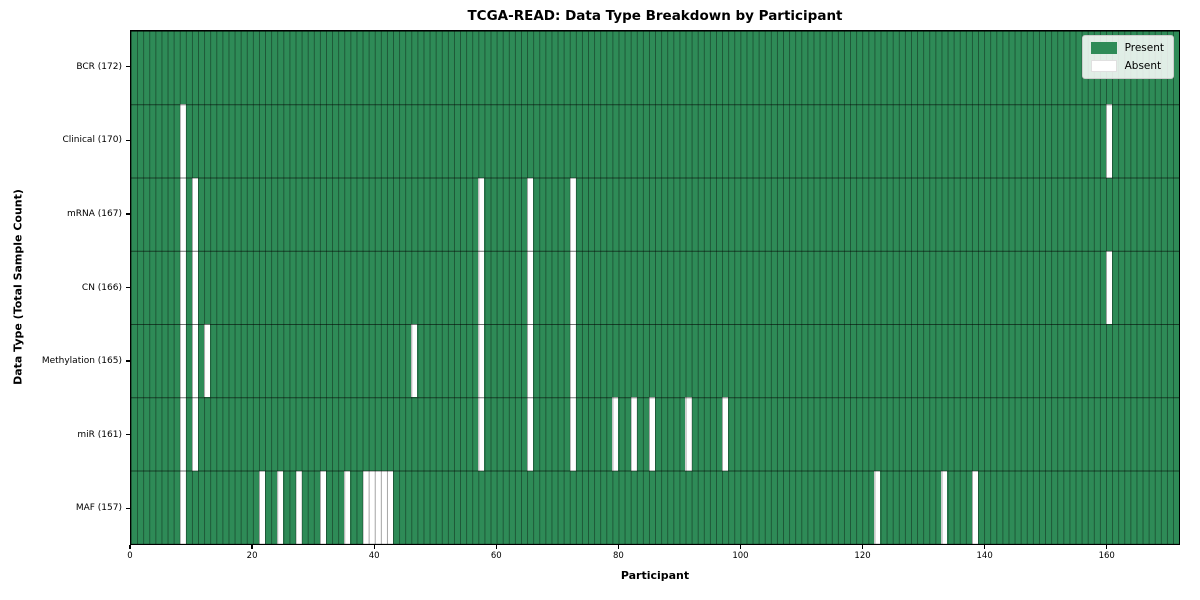 The image size is (1200, 600). Describe the element at coordinates (1144, 48) in the screenshot. I see `legend-label-present: Present` at that location.